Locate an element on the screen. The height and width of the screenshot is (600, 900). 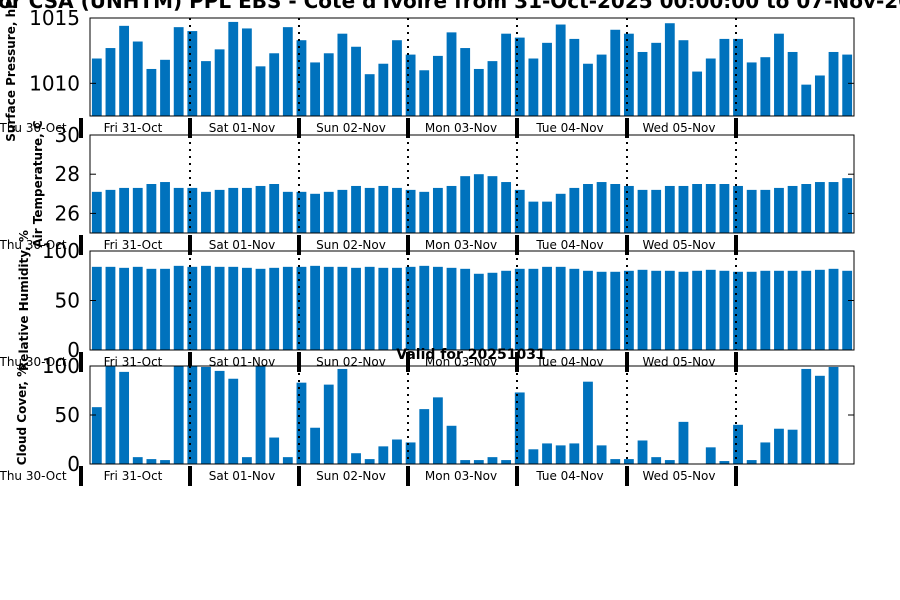
y-axis-label: Surface Pressure, hPa is located at coordinates (11, 71).